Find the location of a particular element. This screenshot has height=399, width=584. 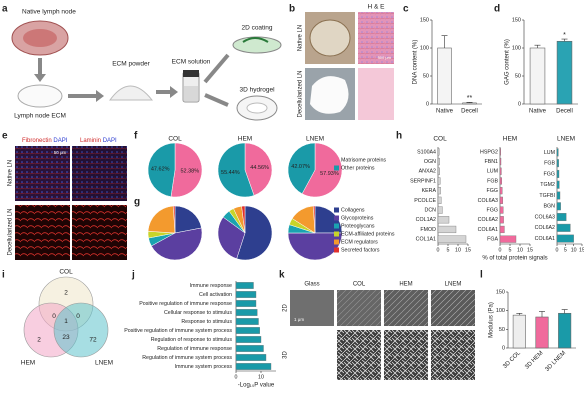

tissue is located at coordinates (329, 95).